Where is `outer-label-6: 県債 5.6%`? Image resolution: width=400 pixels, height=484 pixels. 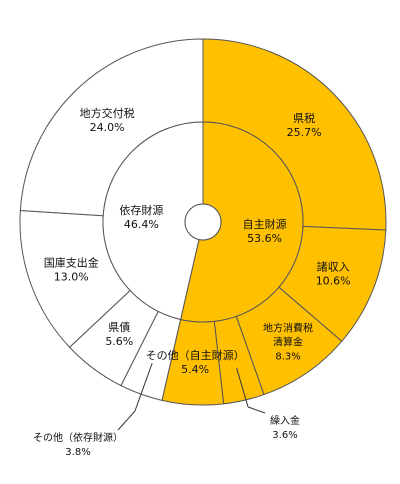
outer-label-6: 県債 5.6% is located at coordinates (119, 334).